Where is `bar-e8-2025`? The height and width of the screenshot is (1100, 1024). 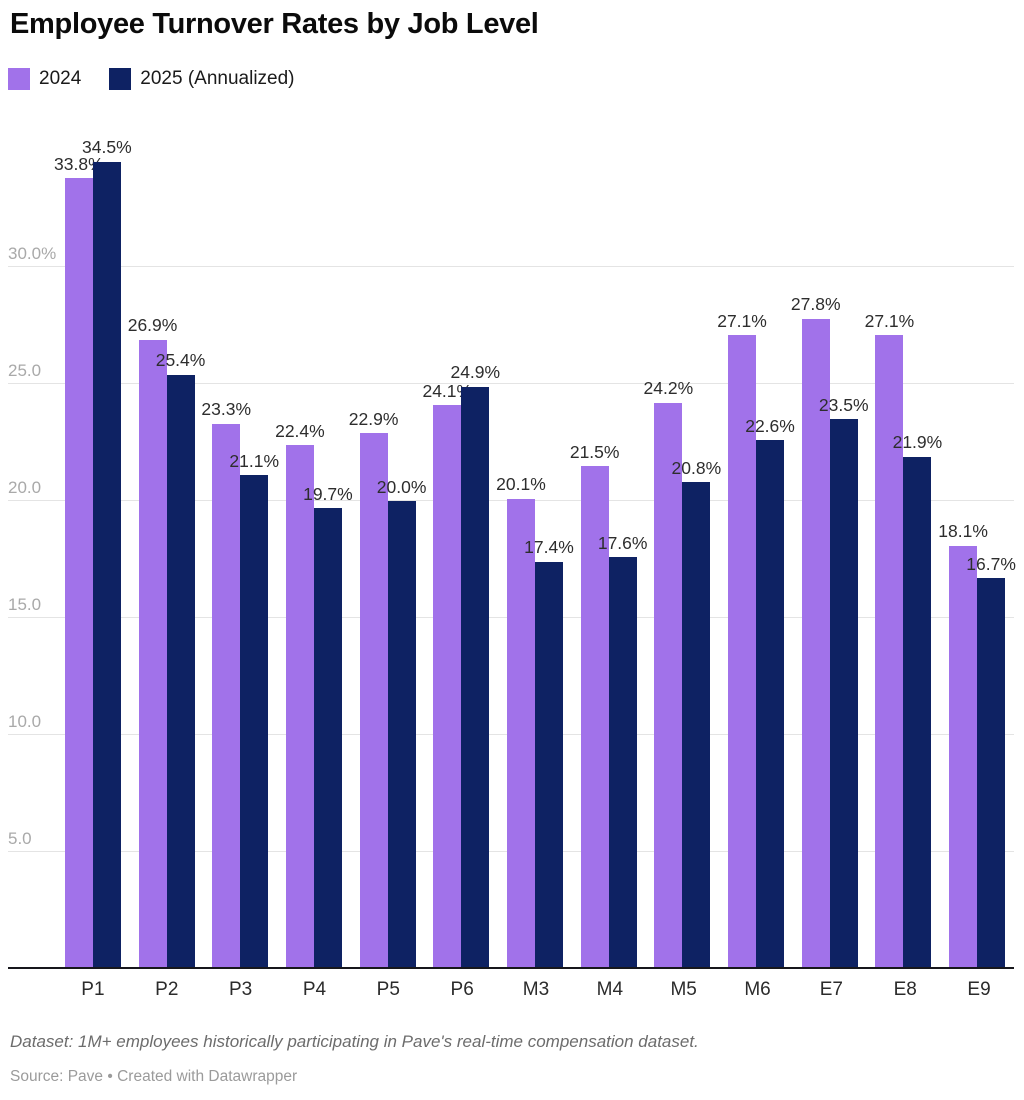 bar-e8-2025 is located at coordinates (917, 712).